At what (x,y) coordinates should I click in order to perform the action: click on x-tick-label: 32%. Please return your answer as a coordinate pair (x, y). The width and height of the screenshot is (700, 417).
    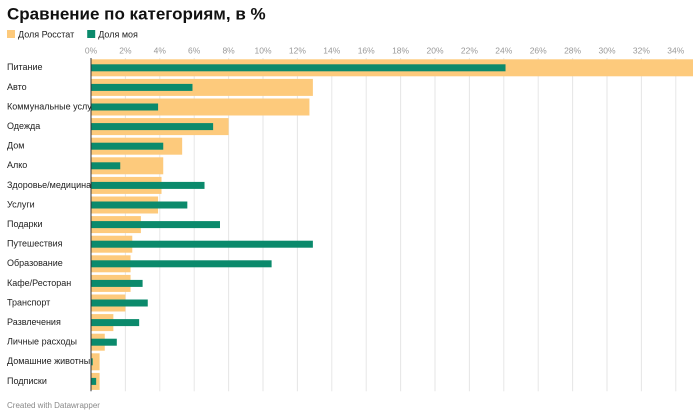
    Looking at the image, I should click on (641, 50).